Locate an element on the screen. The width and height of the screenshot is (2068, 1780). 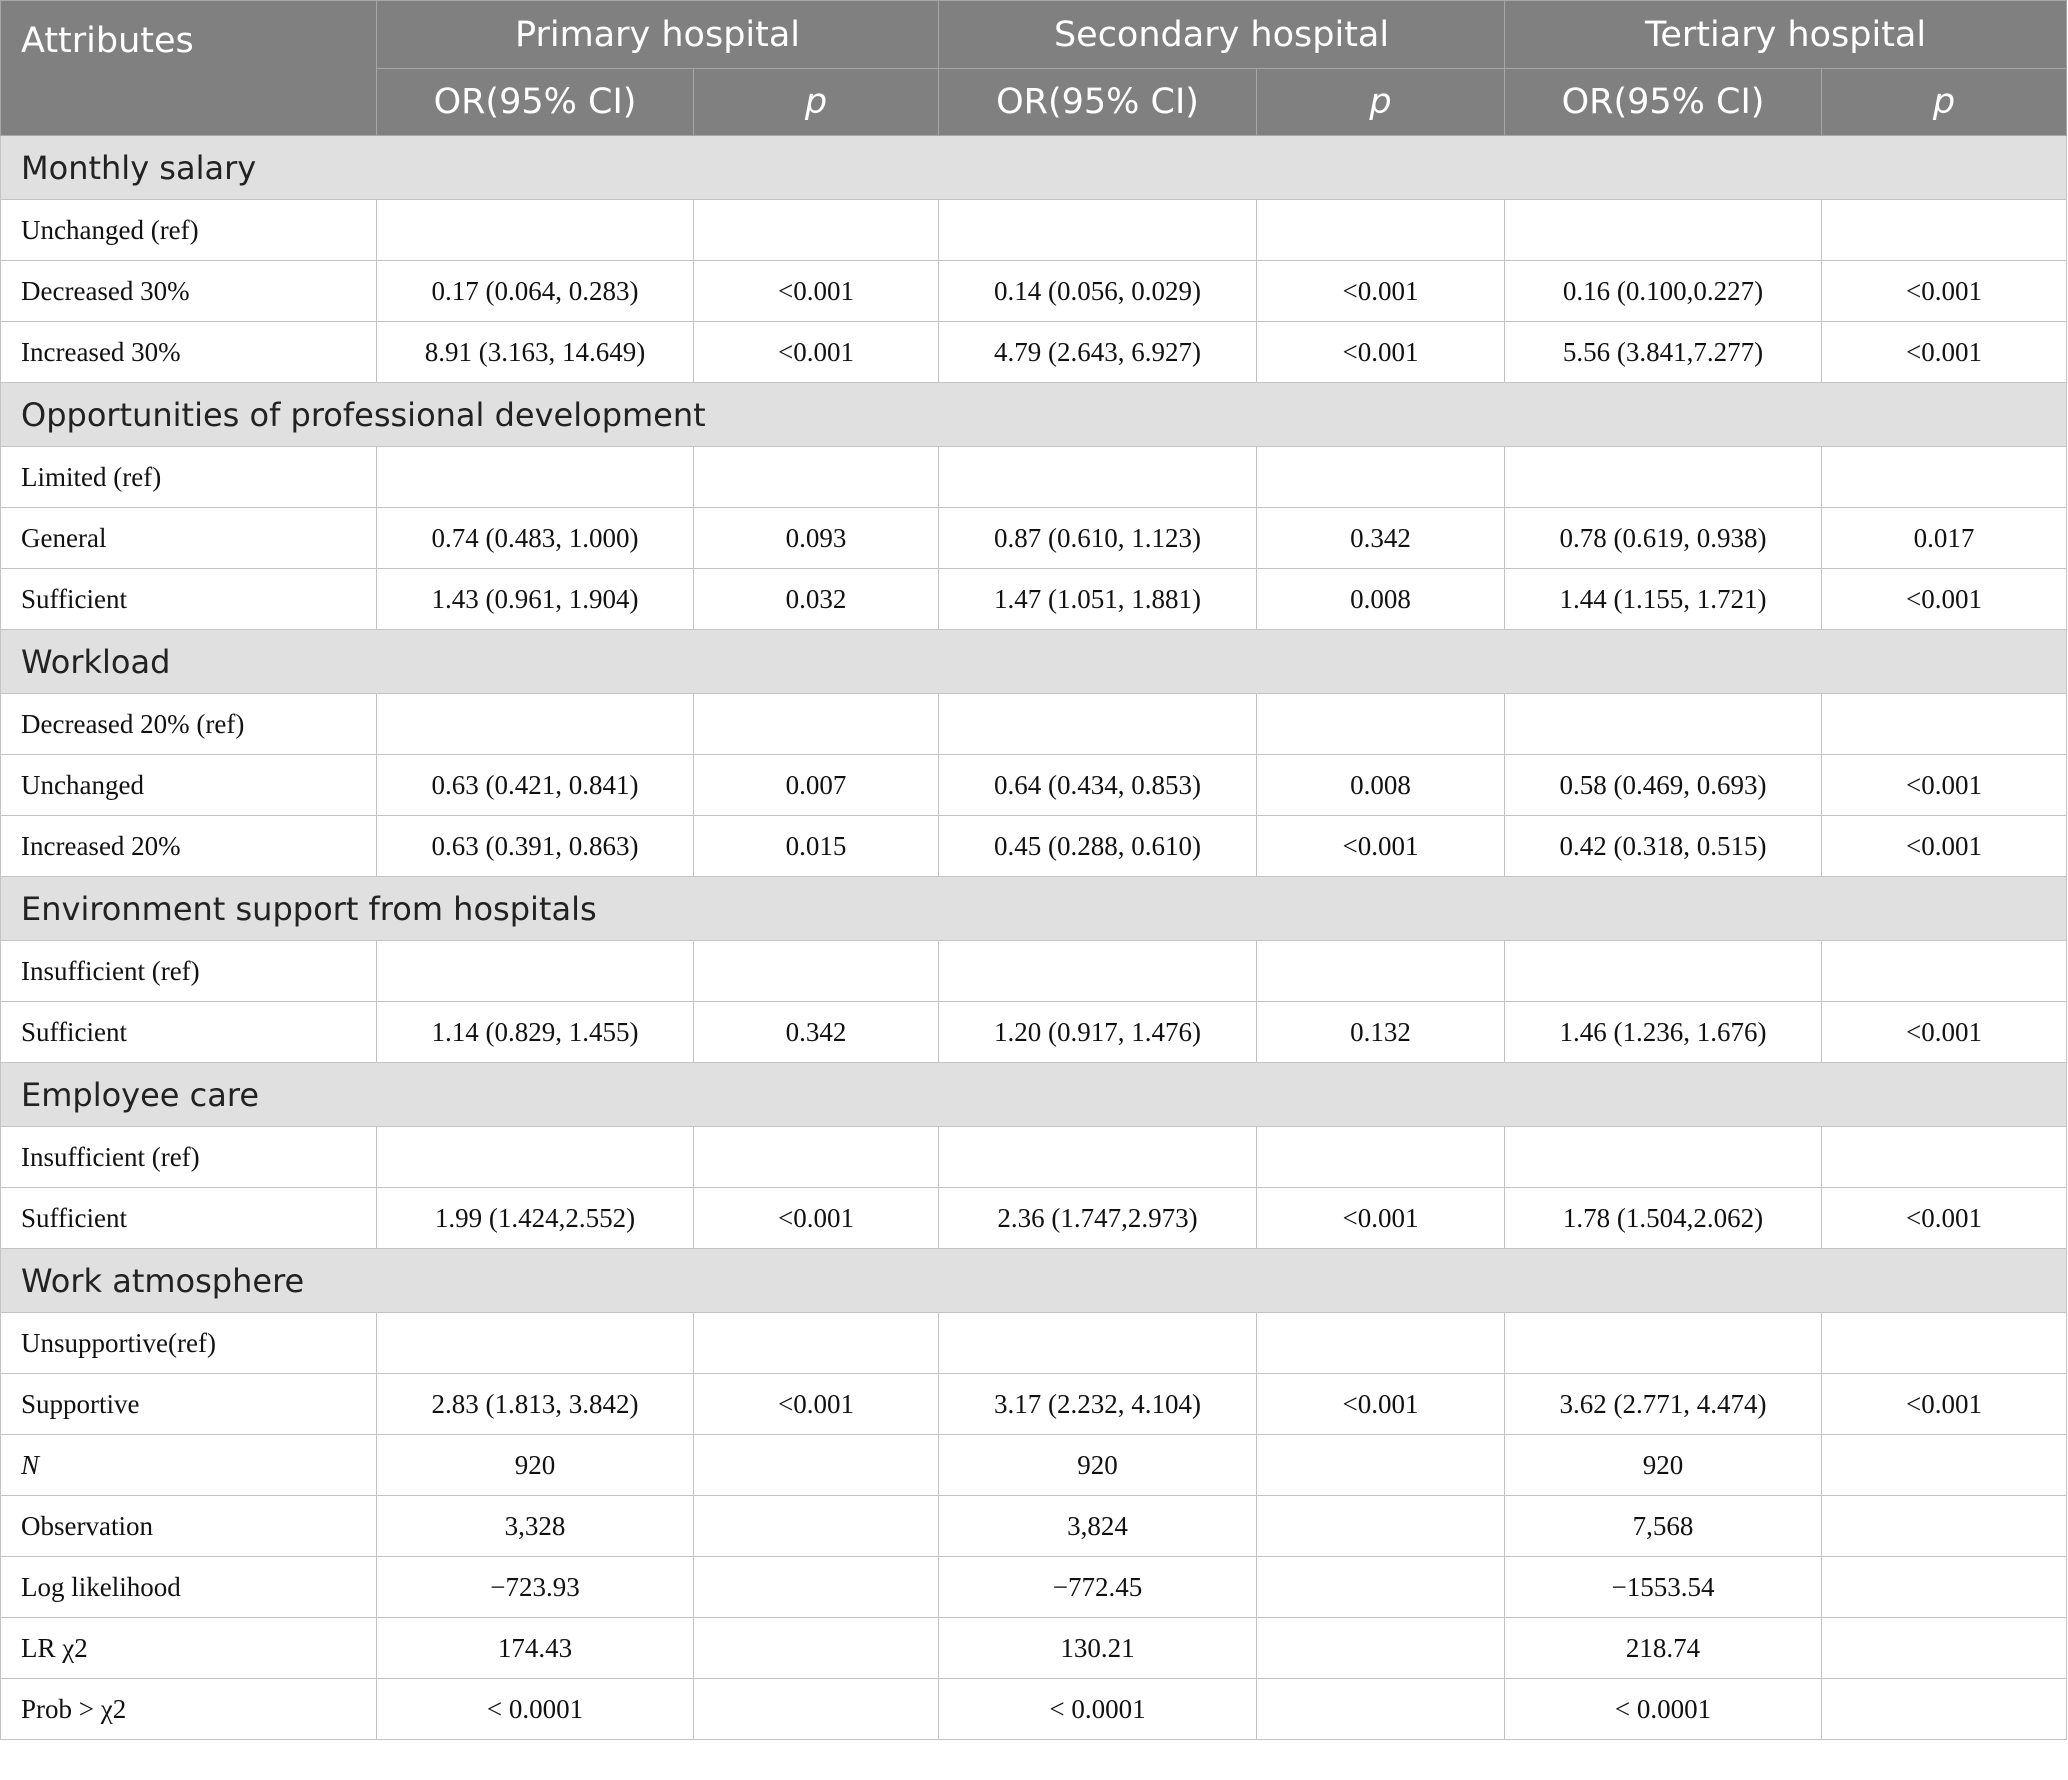
row-label: Increased 30% is located at coordinates (188, 352).